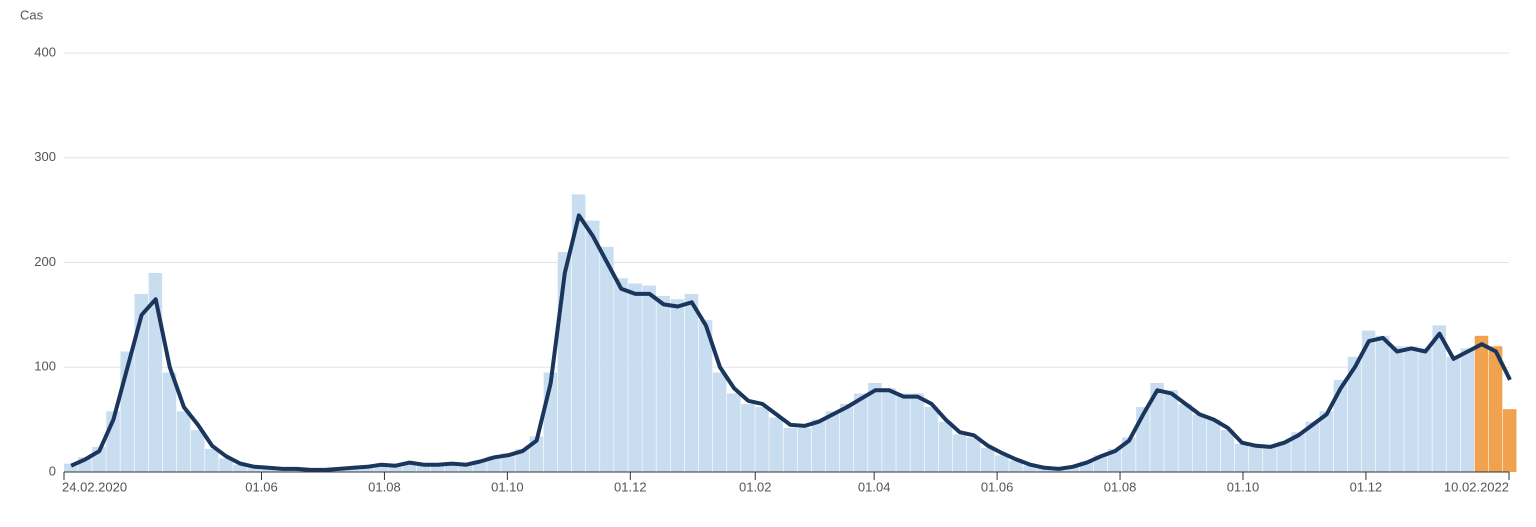 The height and width of the screenshot is (527, 1536). Describe the element at coordinates (45, 261) in the screenshot. I see `y-tick-label: 200` at that location.